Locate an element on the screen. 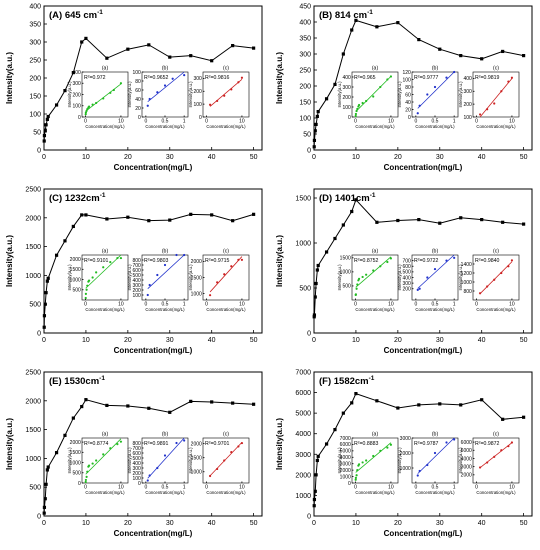 Image resolution: width=540 pixels, height=550 pixels. inset-r2-label: R²=0.8883 is located at coordinates (366, 444).